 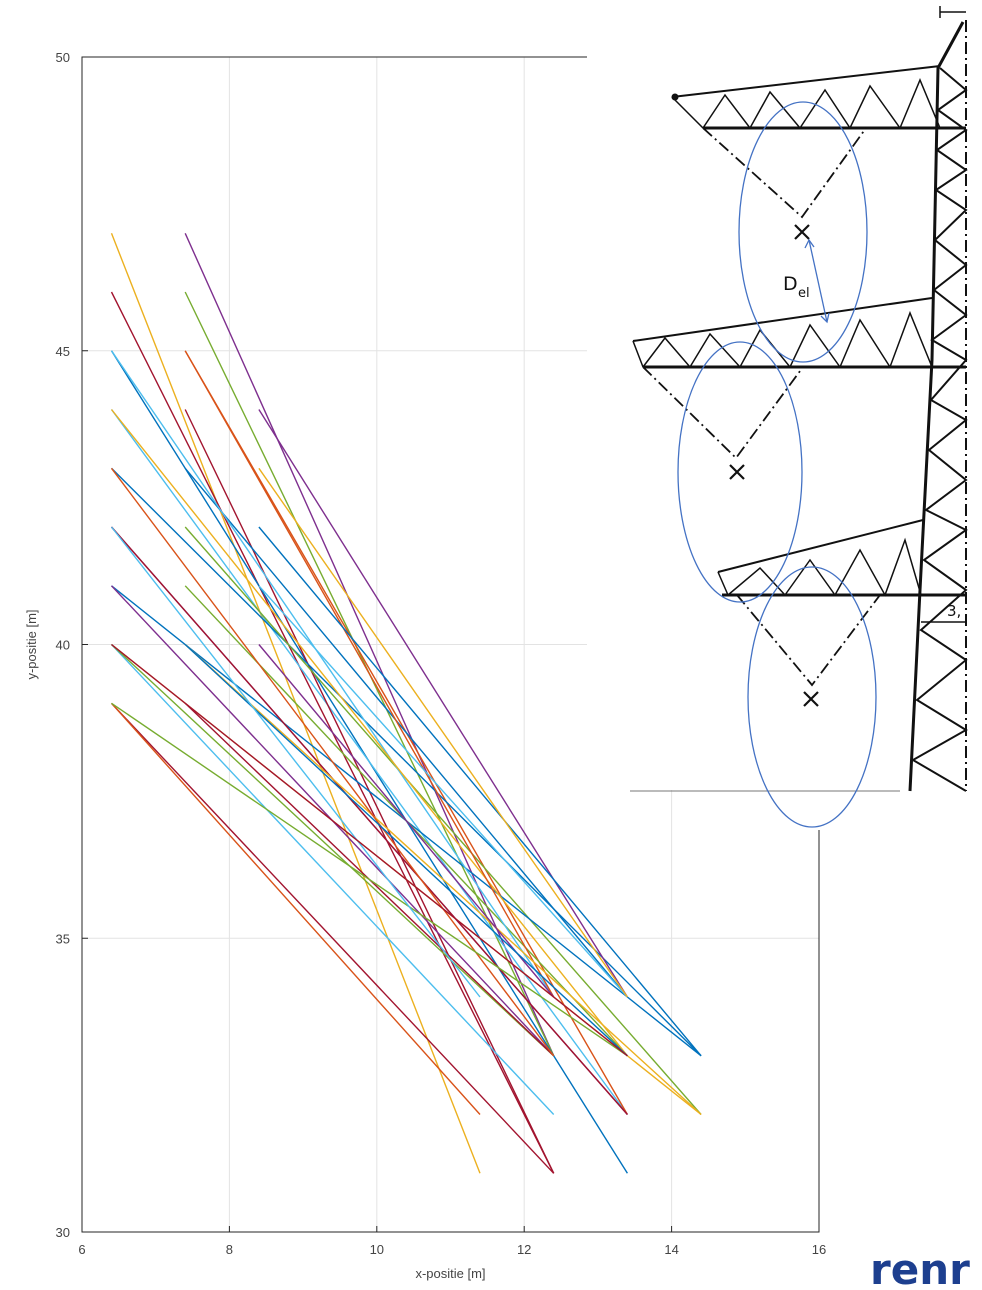 I want to click on lower-crossarm, so click(x=841, y=603).